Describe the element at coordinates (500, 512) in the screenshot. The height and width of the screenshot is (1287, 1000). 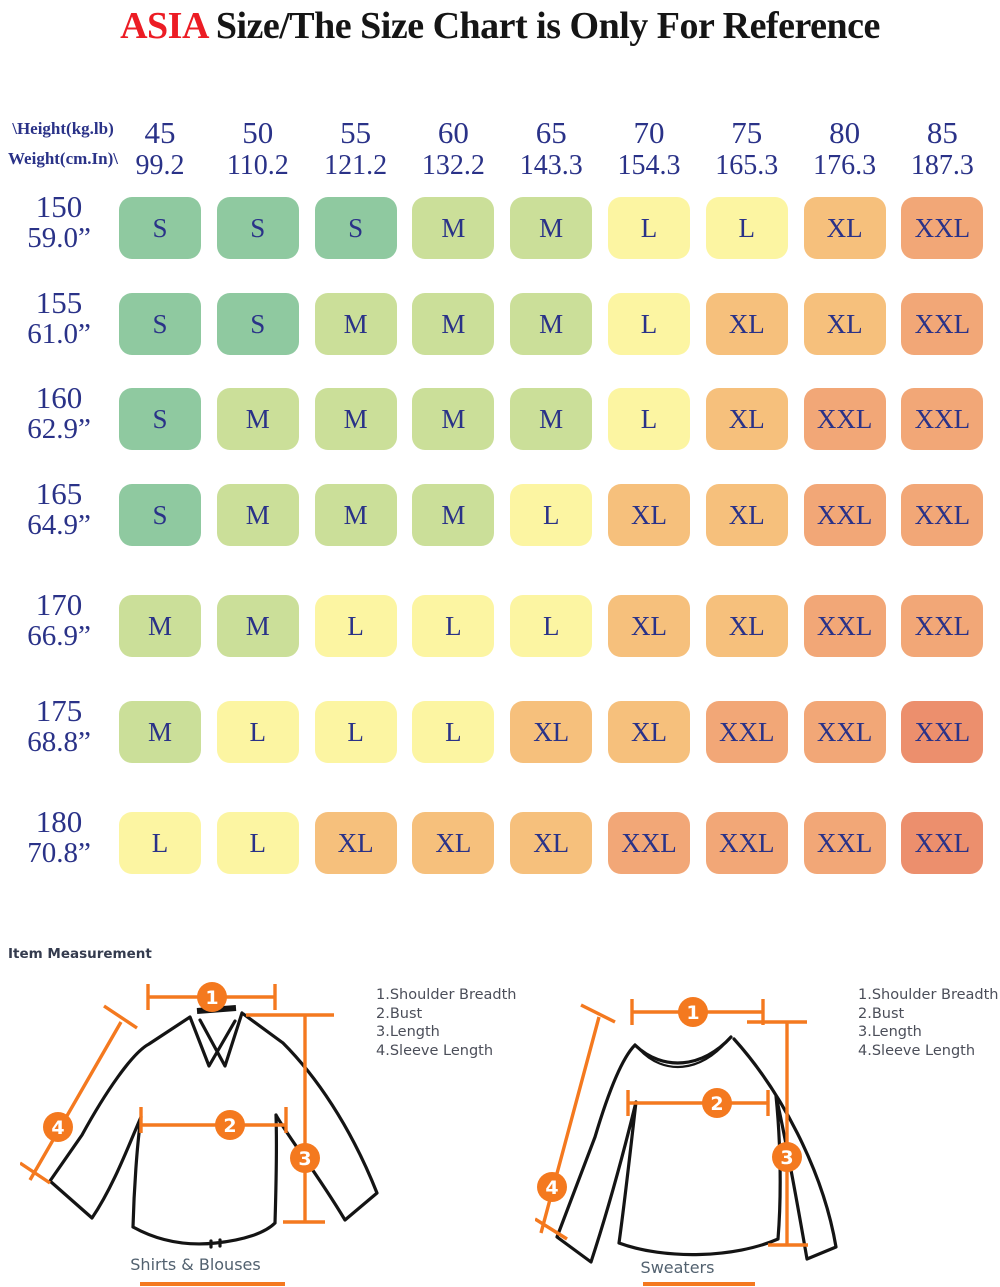
I see `size-row: 165 64.9” S M M M L XL XL XXL XXL` at that location.